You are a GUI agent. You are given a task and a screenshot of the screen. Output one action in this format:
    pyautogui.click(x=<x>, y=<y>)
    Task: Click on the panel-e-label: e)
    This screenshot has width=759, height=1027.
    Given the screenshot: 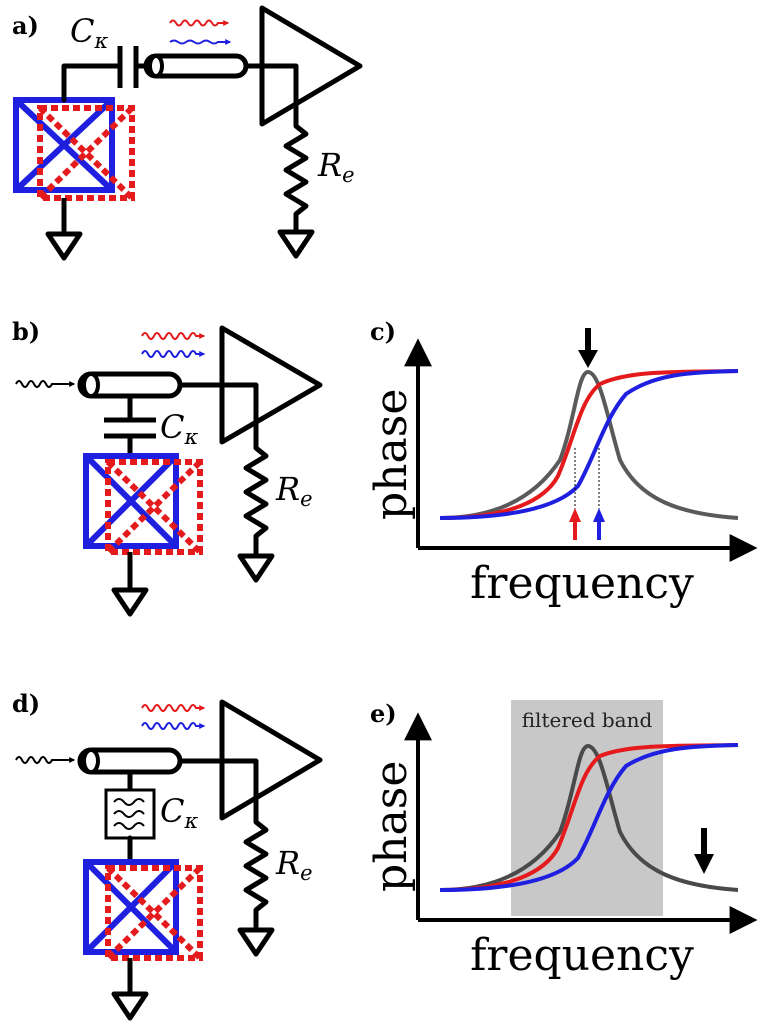 What is the action you would take?
    pyautogui.click(x=383, y=713)
    